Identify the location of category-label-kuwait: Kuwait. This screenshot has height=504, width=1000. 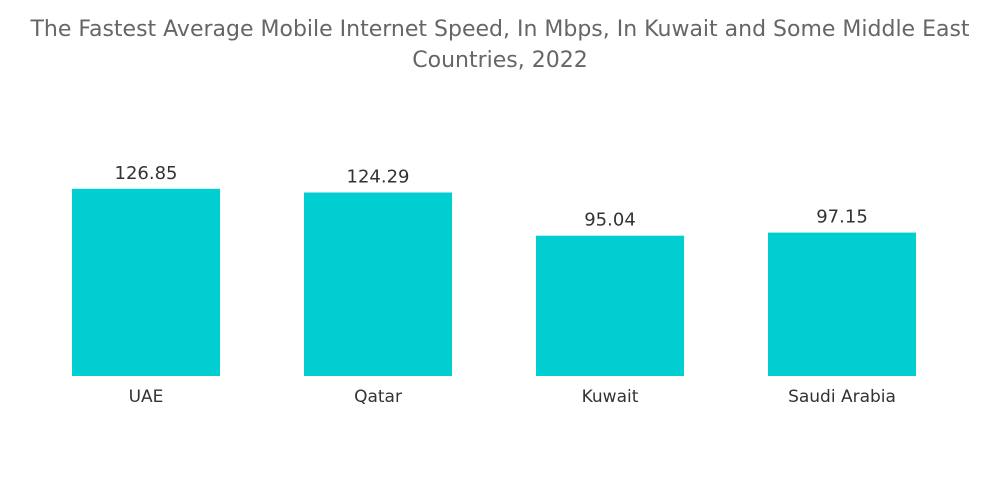
(610, 397).